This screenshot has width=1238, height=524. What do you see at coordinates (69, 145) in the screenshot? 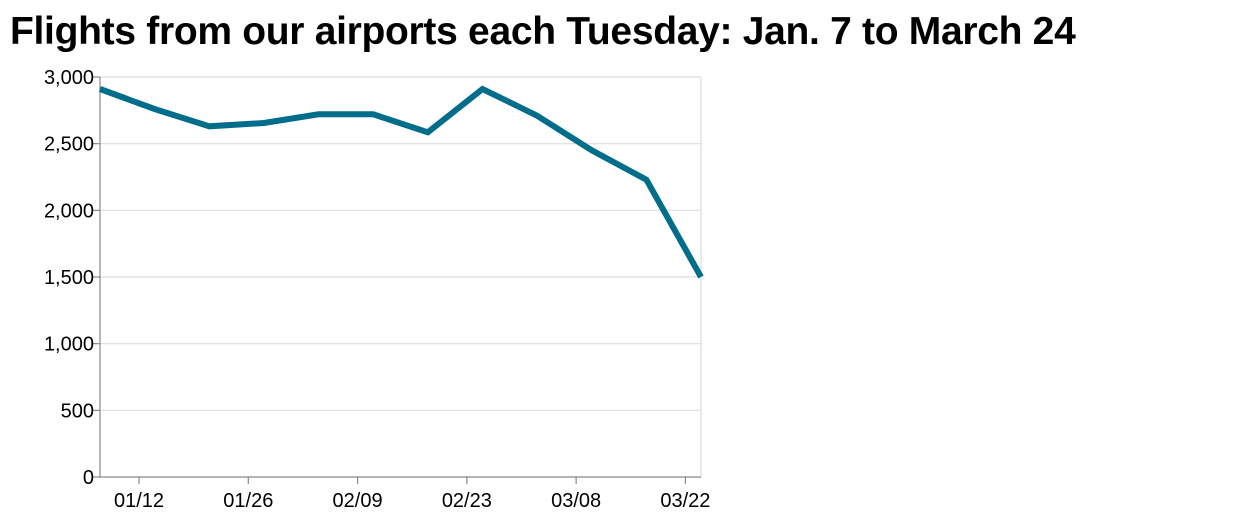
I see `y-tick-label: 2,500` at bounding box center [69, 145].